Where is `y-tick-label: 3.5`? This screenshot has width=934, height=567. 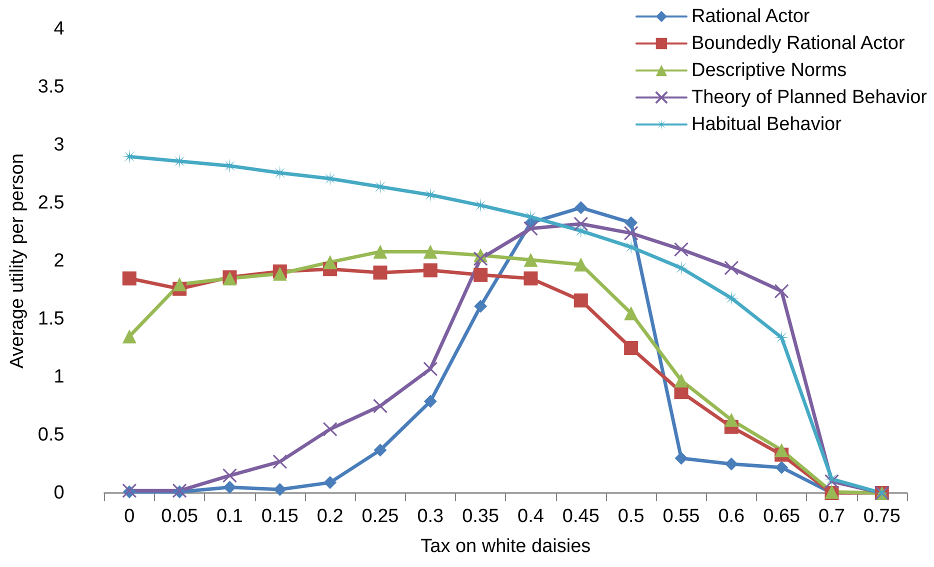 y-tick-label: 3.5 is located at coordinates (51, 87).